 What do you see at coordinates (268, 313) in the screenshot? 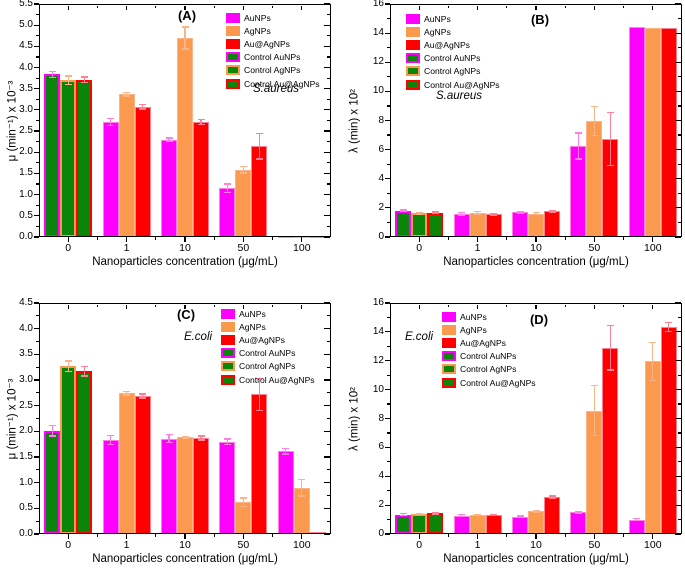
I see `legend-item: AuNPs` at bounding box center [268, 313].